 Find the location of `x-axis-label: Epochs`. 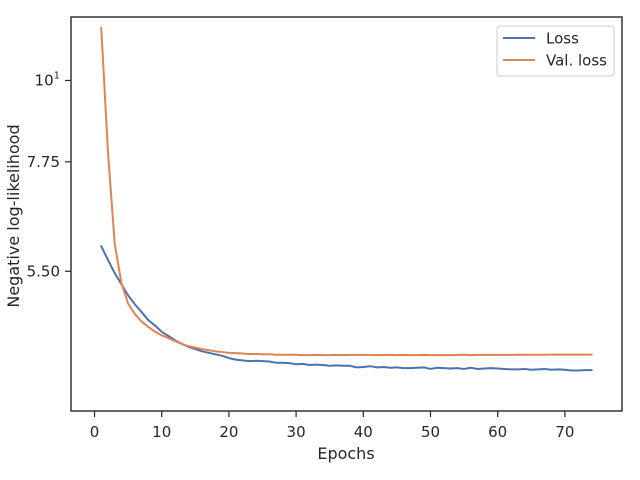

x-axis-label: Epochs is located at coordinates (345, 453).